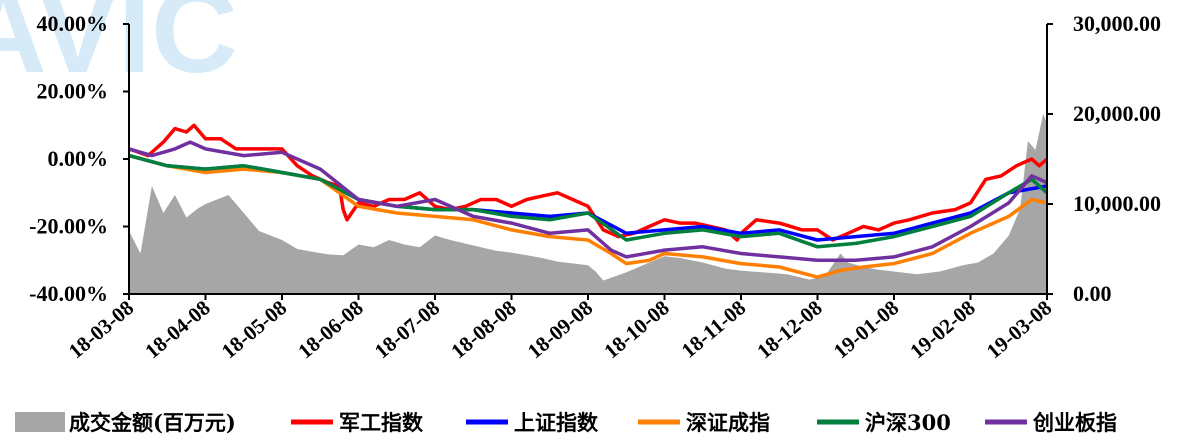 The height and width of the screenshot is (444, 1190). I want to click on x-tick-label: 18-07-08, so click(407, 329).